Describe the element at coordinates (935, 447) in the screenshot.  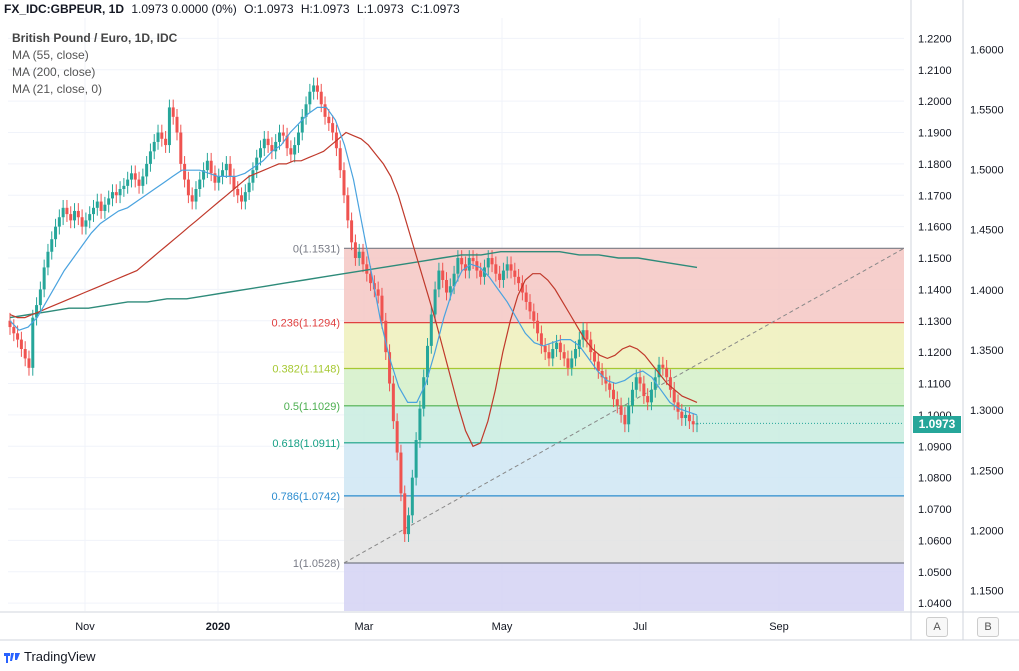
I see `y-tick-label-a: 1.0900` at that location.